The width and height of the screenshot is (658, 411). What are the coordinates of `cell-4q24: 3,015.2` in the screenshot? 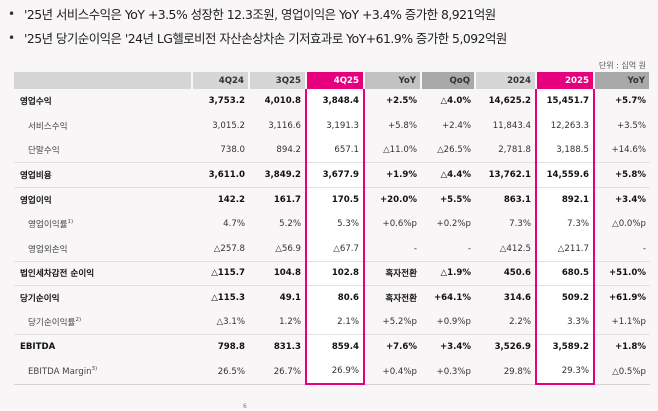 It's located at (228, 125).